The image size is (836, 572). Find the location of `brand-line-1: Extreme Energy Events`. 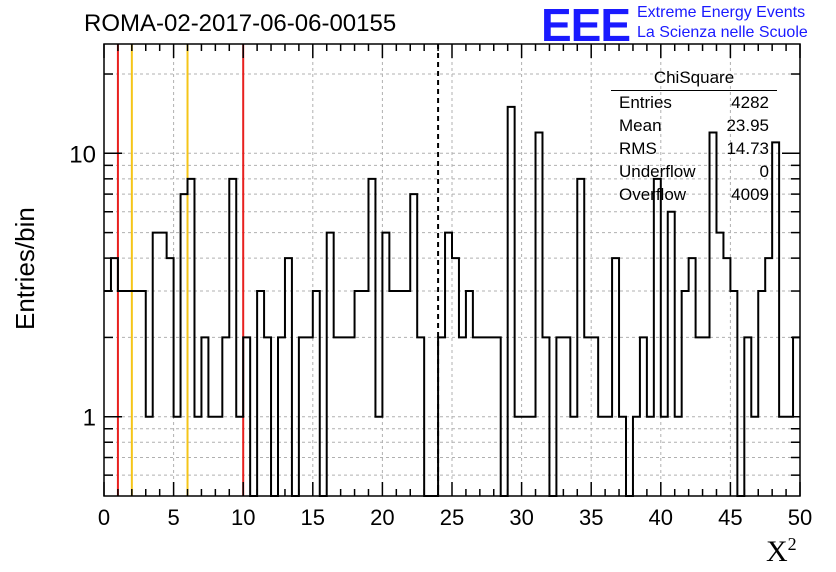

brand-line-1: Extreme Energy Events is located at coordinates (721, 12).